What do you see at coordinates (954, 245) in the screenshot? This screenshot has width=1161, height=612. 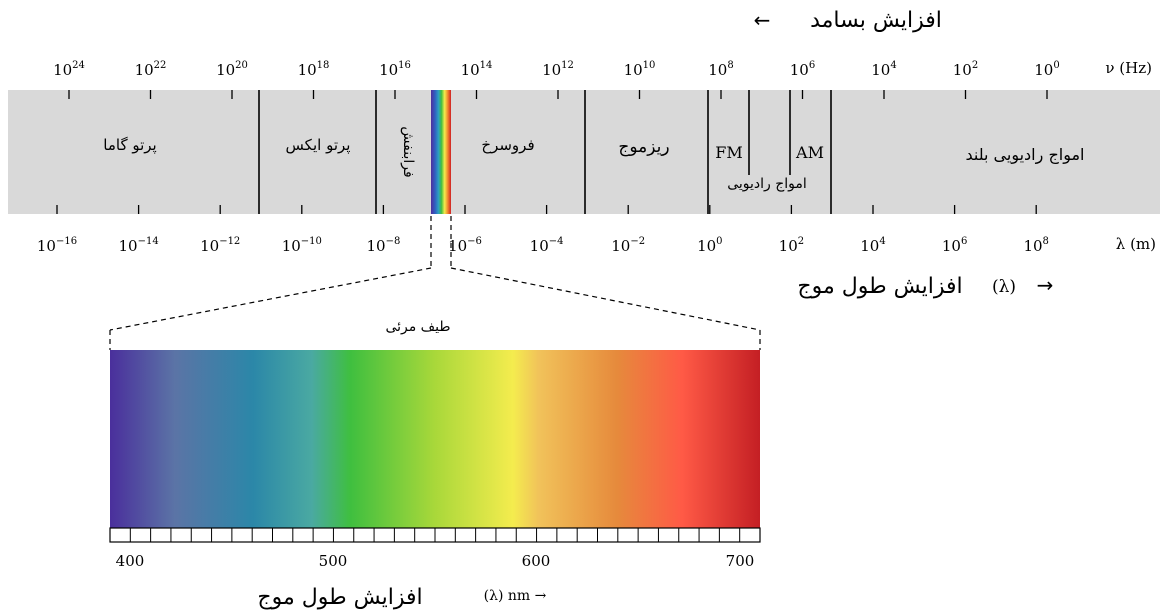 I see `wavelength-tick-label: 10⁶` at bounding box center [954, 245].